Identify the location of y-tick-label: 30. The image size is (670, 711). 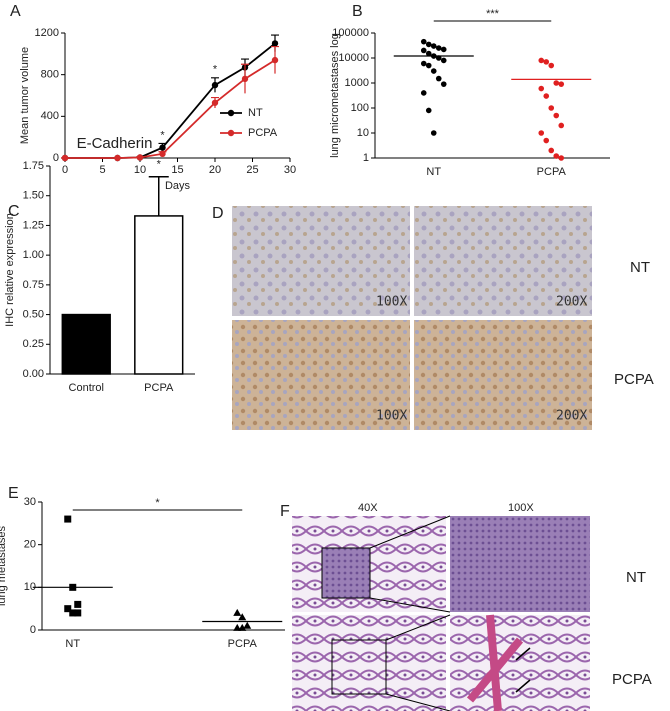
(30, 502).